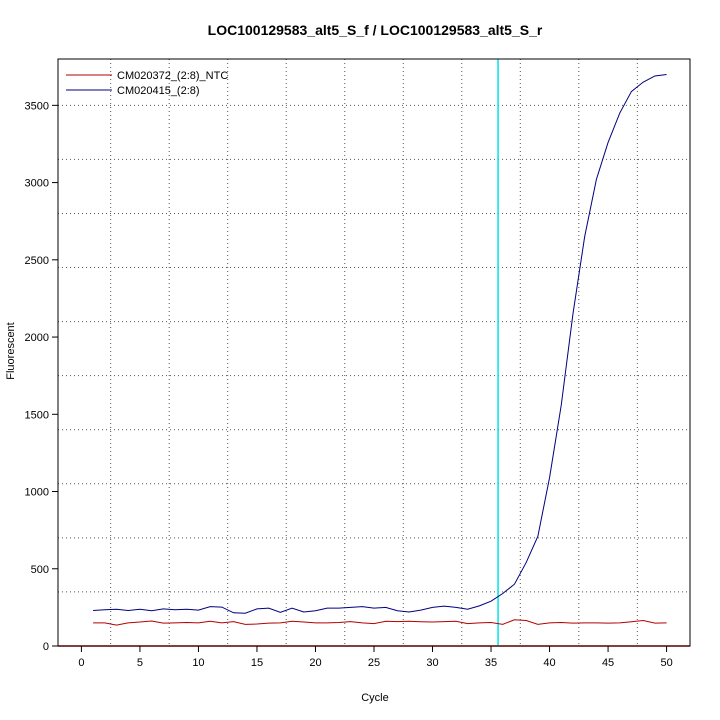 The height and width of the screenshot is (720, 720). I want to click on x-tick-label: 25, so click(374, 663).